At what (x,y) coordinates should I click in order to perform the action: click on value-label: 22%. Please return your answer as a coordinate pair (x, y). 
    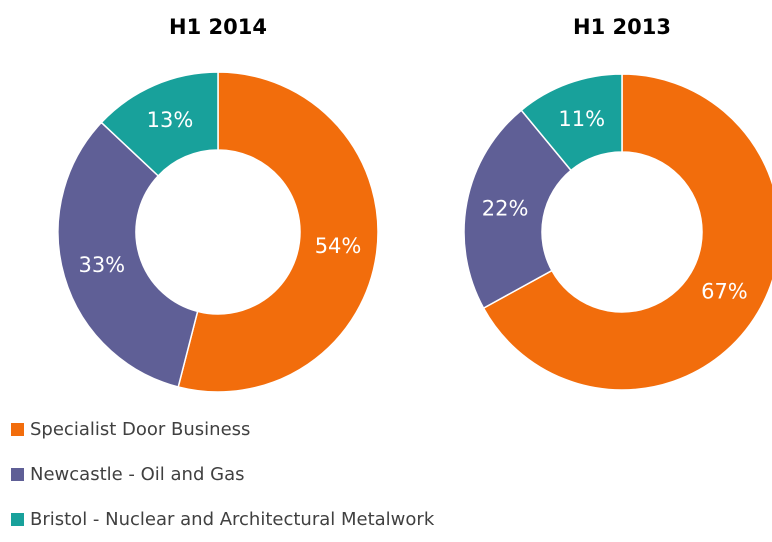
    Looking at the image, I should click on (505, 209).